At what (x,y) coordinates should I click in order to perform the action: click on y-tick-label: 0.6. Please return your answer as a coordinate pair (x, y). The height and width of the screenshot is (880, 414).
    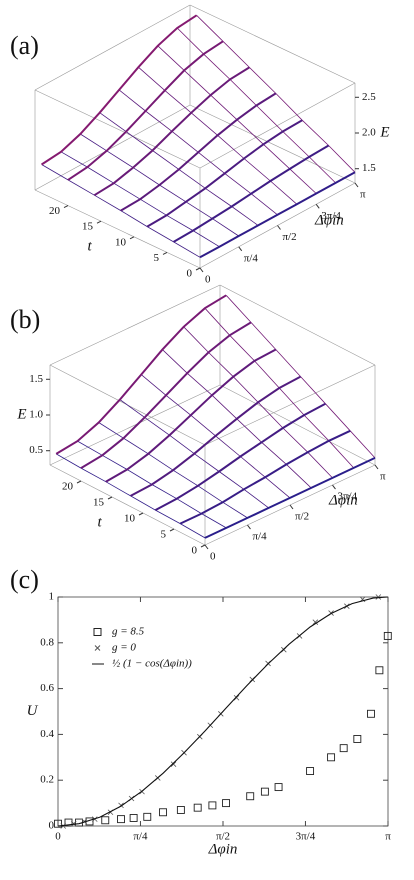
    Looking at the image, I should click on (47, 688).